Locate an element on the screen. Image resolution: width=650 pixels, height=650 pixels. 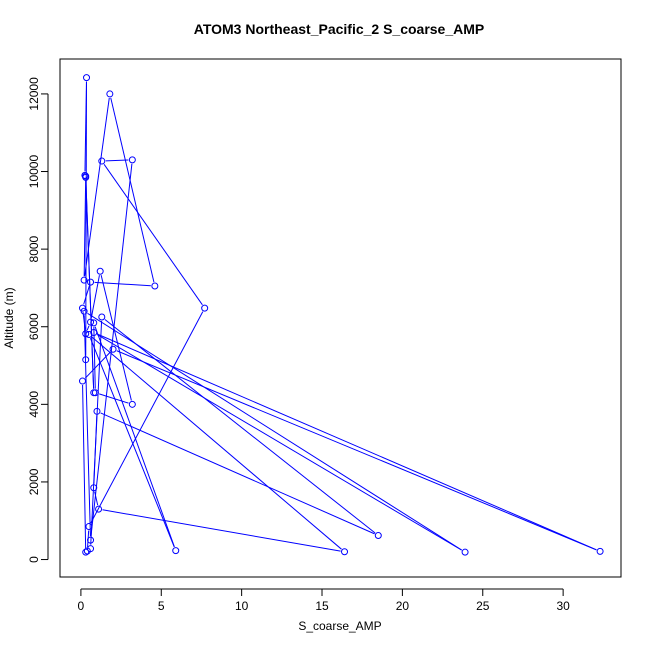
y-tick-label: 10000 is located at coordinates (34, 172).